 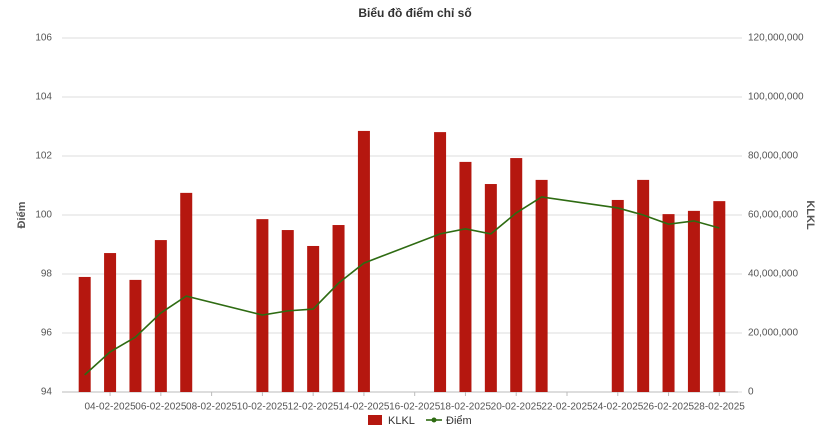 What do you see at coordinates (43, 215) in the screenshot?
I see `y-tick-label: 100` at bounding box center [43, 215].